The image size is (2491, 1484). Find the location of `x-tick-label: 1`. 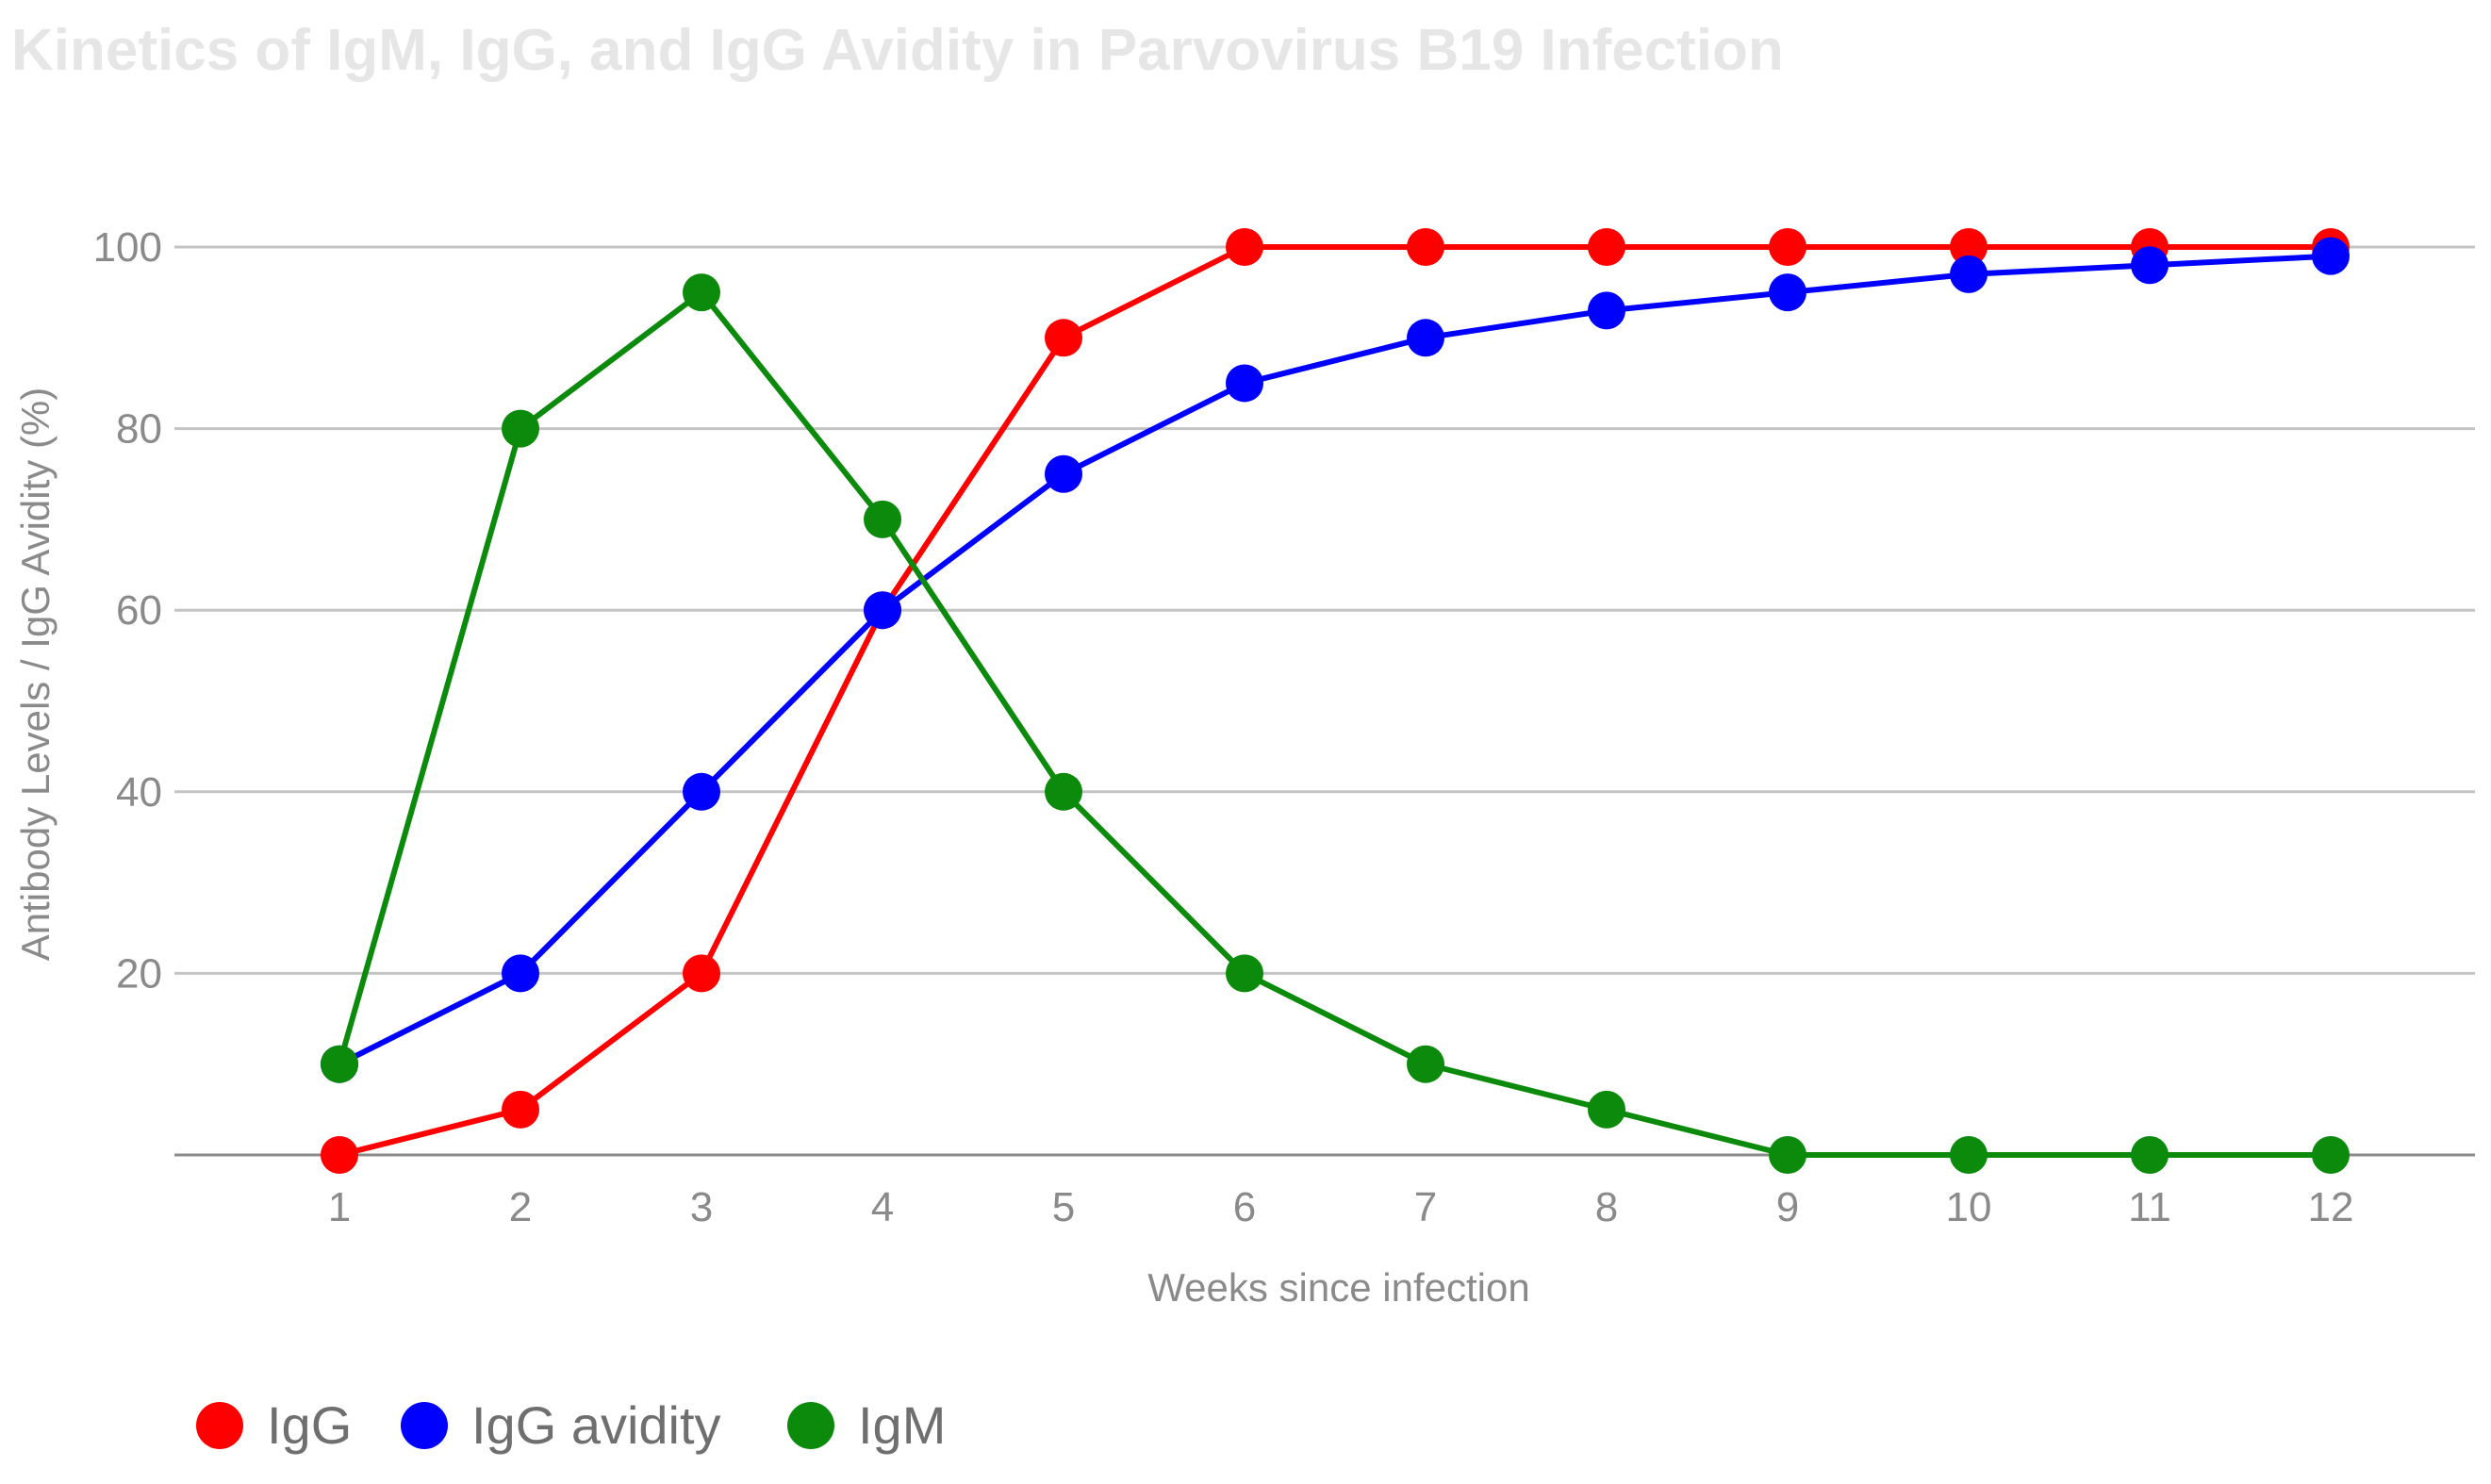

x-tick-label: 1 is located at coordinates (339, 1207).